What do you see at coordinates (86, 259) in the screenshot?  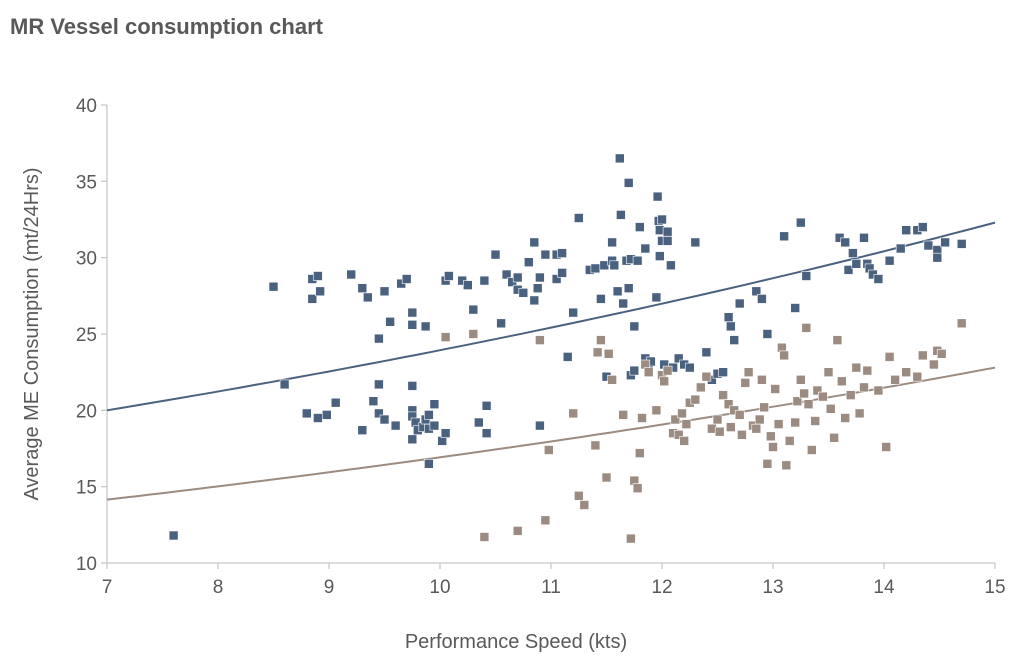 I see `y-tick-label: 30` at bounding box center [86, 259].